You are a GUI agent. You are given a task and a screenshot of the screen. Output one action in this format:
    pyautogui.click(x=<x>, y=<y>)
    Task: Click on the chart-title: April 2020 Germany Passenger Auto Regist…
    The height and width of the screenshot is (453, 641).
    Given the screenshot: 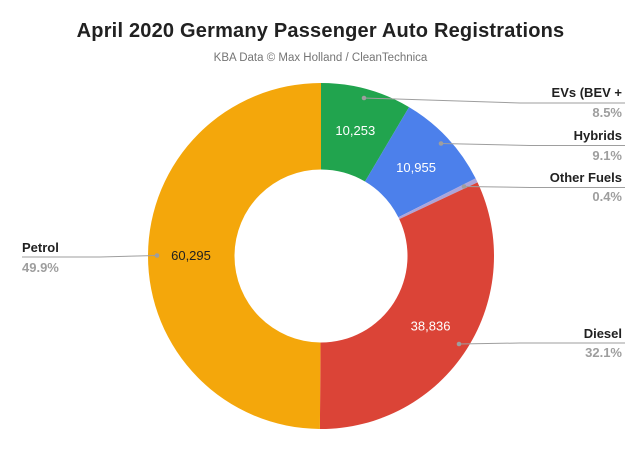 What is the action you would take?
    pyautogui.click(x=320, y=31)
    